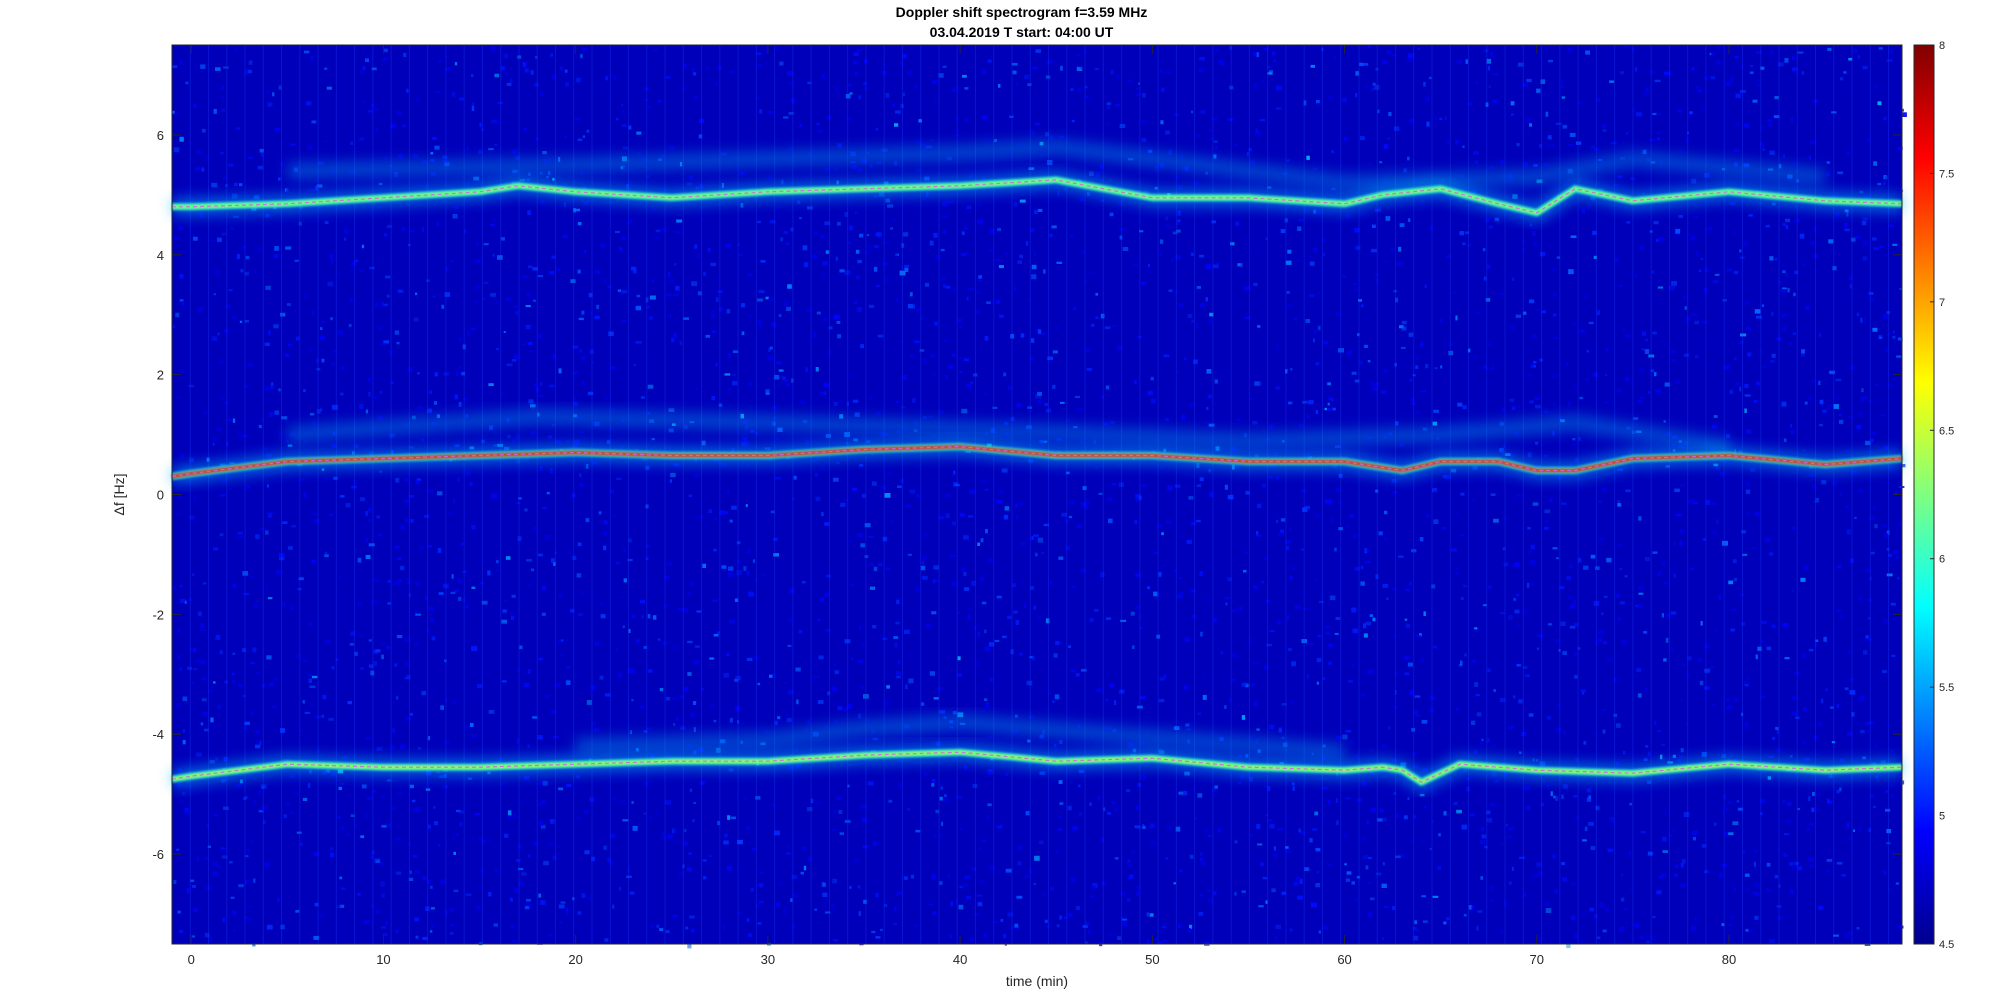  I want to click on y-tick-label: 4, so click(160, 255).